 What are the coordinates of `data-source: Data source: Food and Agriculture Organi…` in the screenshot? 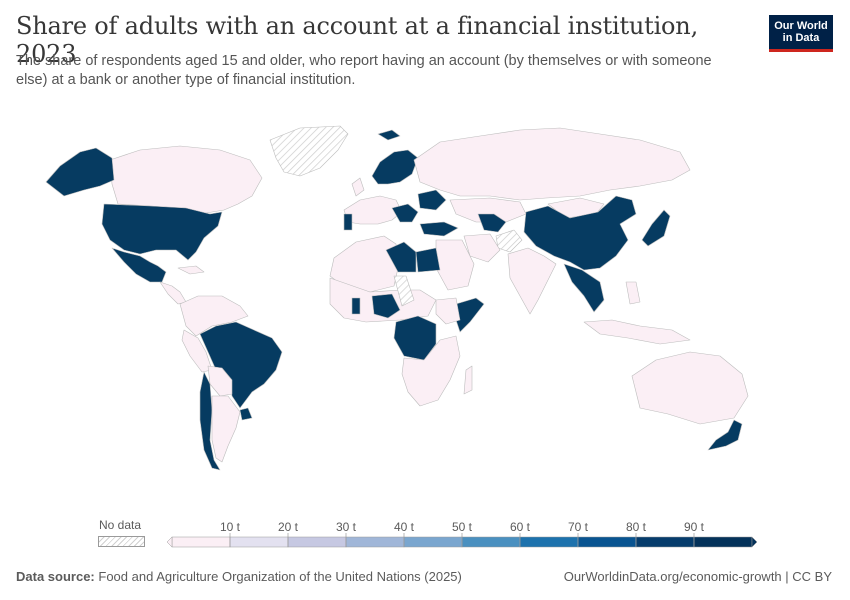 It's located at (239, 576).